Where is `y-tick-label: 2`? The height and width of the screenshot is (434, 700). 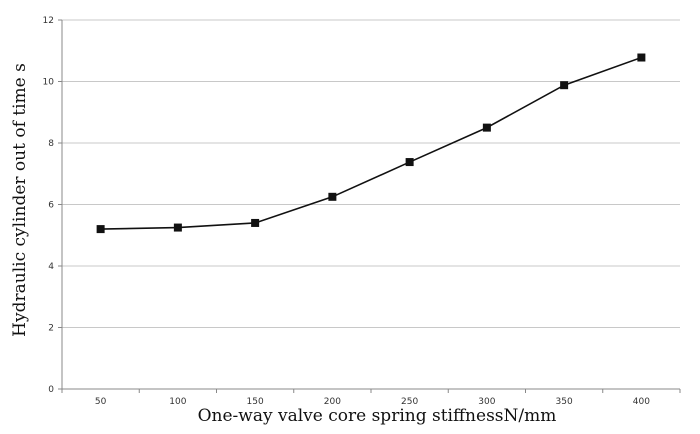 y-tick-label: 2 is located at coordinates (51, 329).